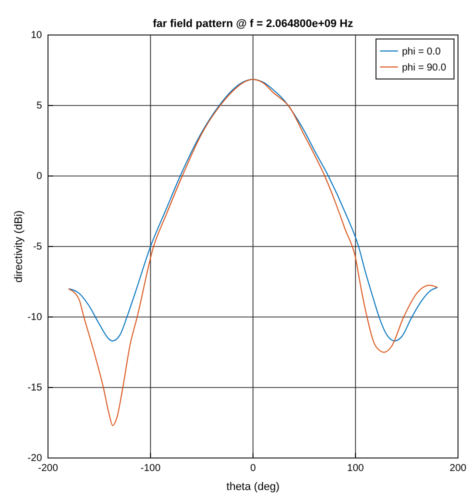 This screenshot has width=470, height=493. I want to click on y-tick-label: -5, so click(37, 247).